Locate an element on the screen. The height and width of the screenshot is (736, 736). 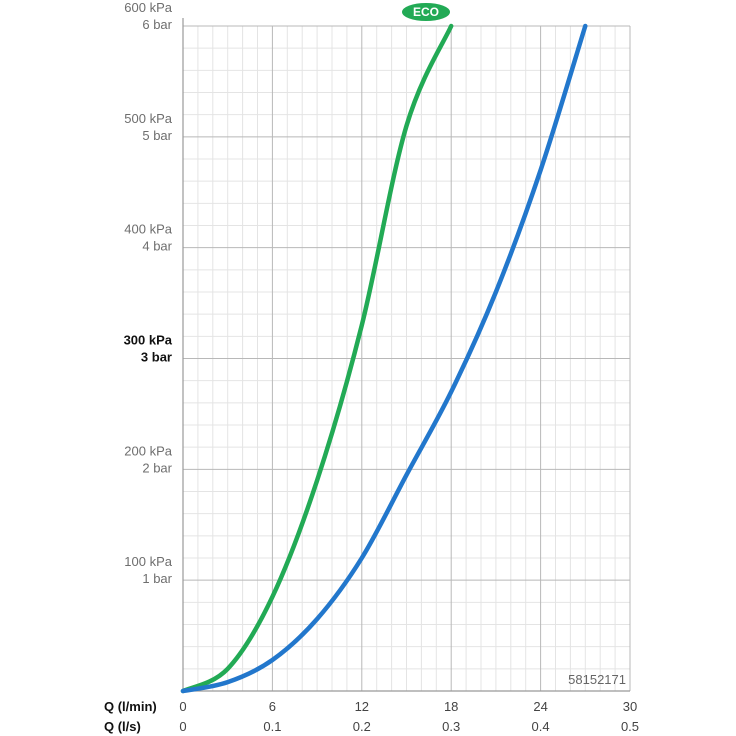
x-tick-label-ls: 0.4 is located at coordinates (541, 726).